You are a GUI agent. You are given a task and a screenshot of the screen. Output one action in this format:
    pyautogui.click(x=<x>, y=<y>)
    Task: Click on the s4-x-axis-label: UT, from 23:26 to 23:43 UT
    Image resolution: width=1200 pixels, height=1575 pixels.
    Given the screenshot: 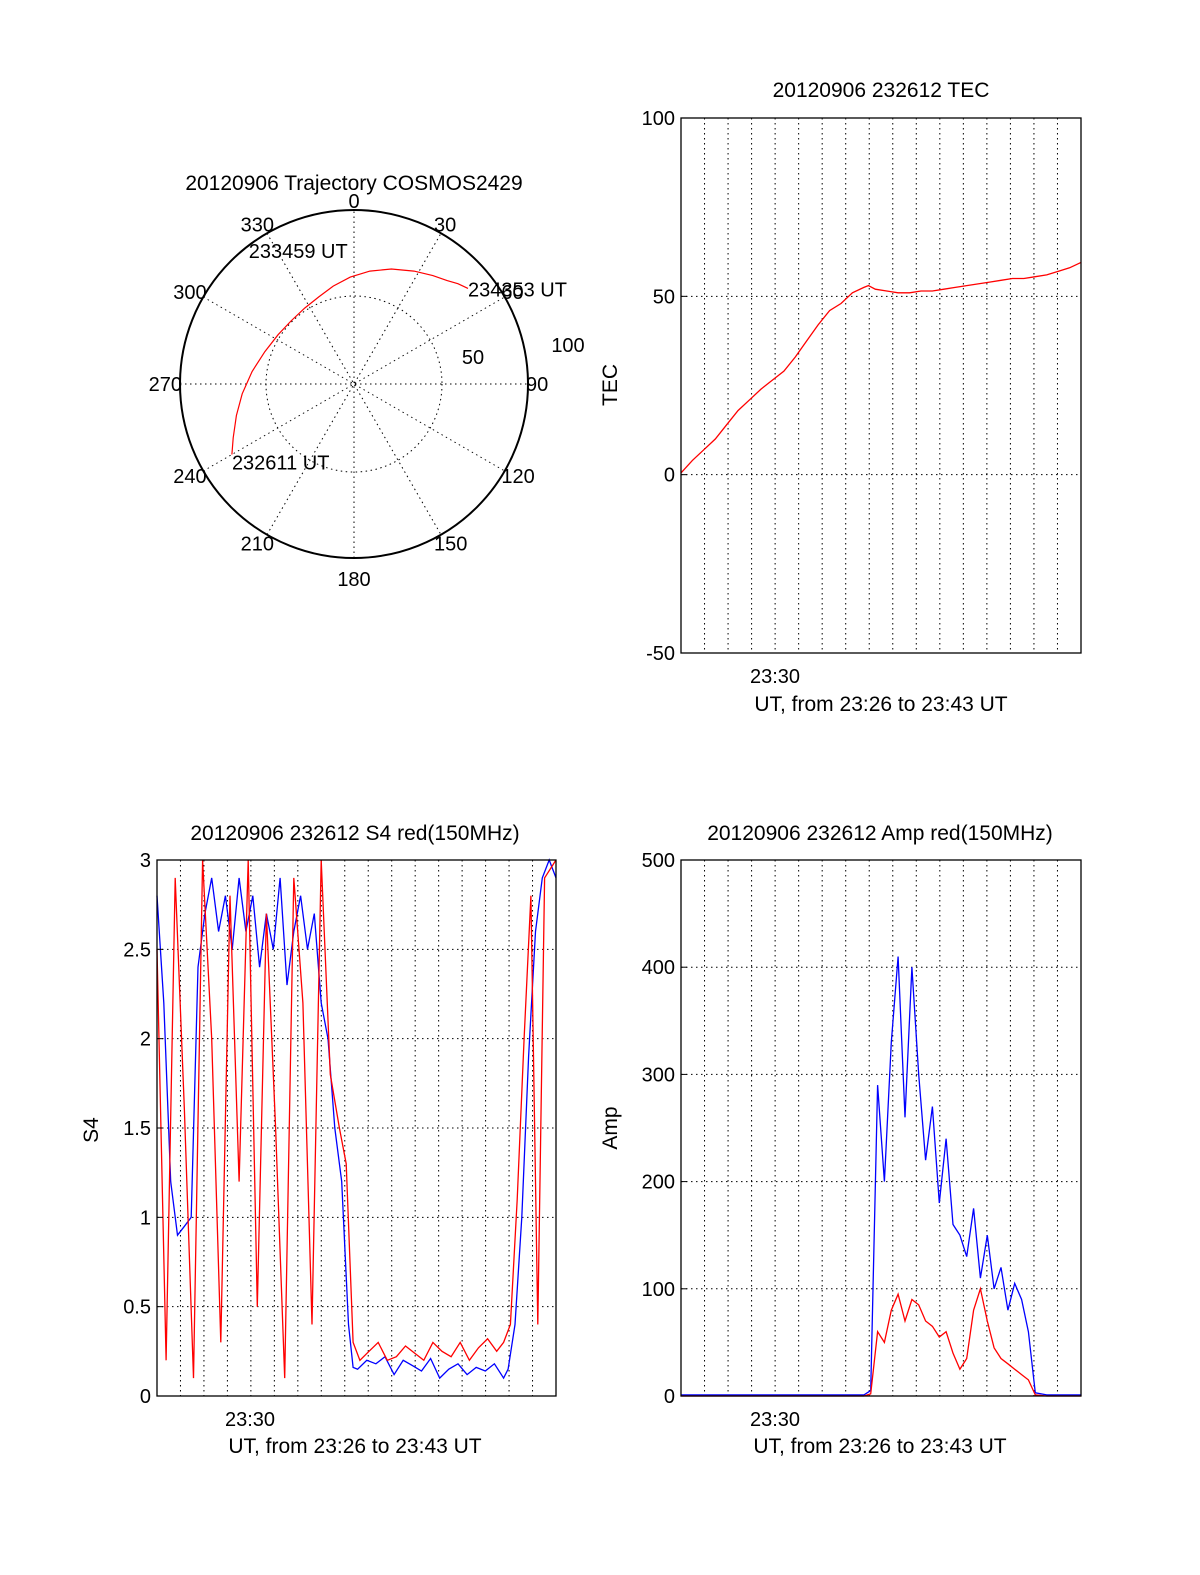 What is the action you would take?
    pyautogui.click(x=354, y=1446)
    